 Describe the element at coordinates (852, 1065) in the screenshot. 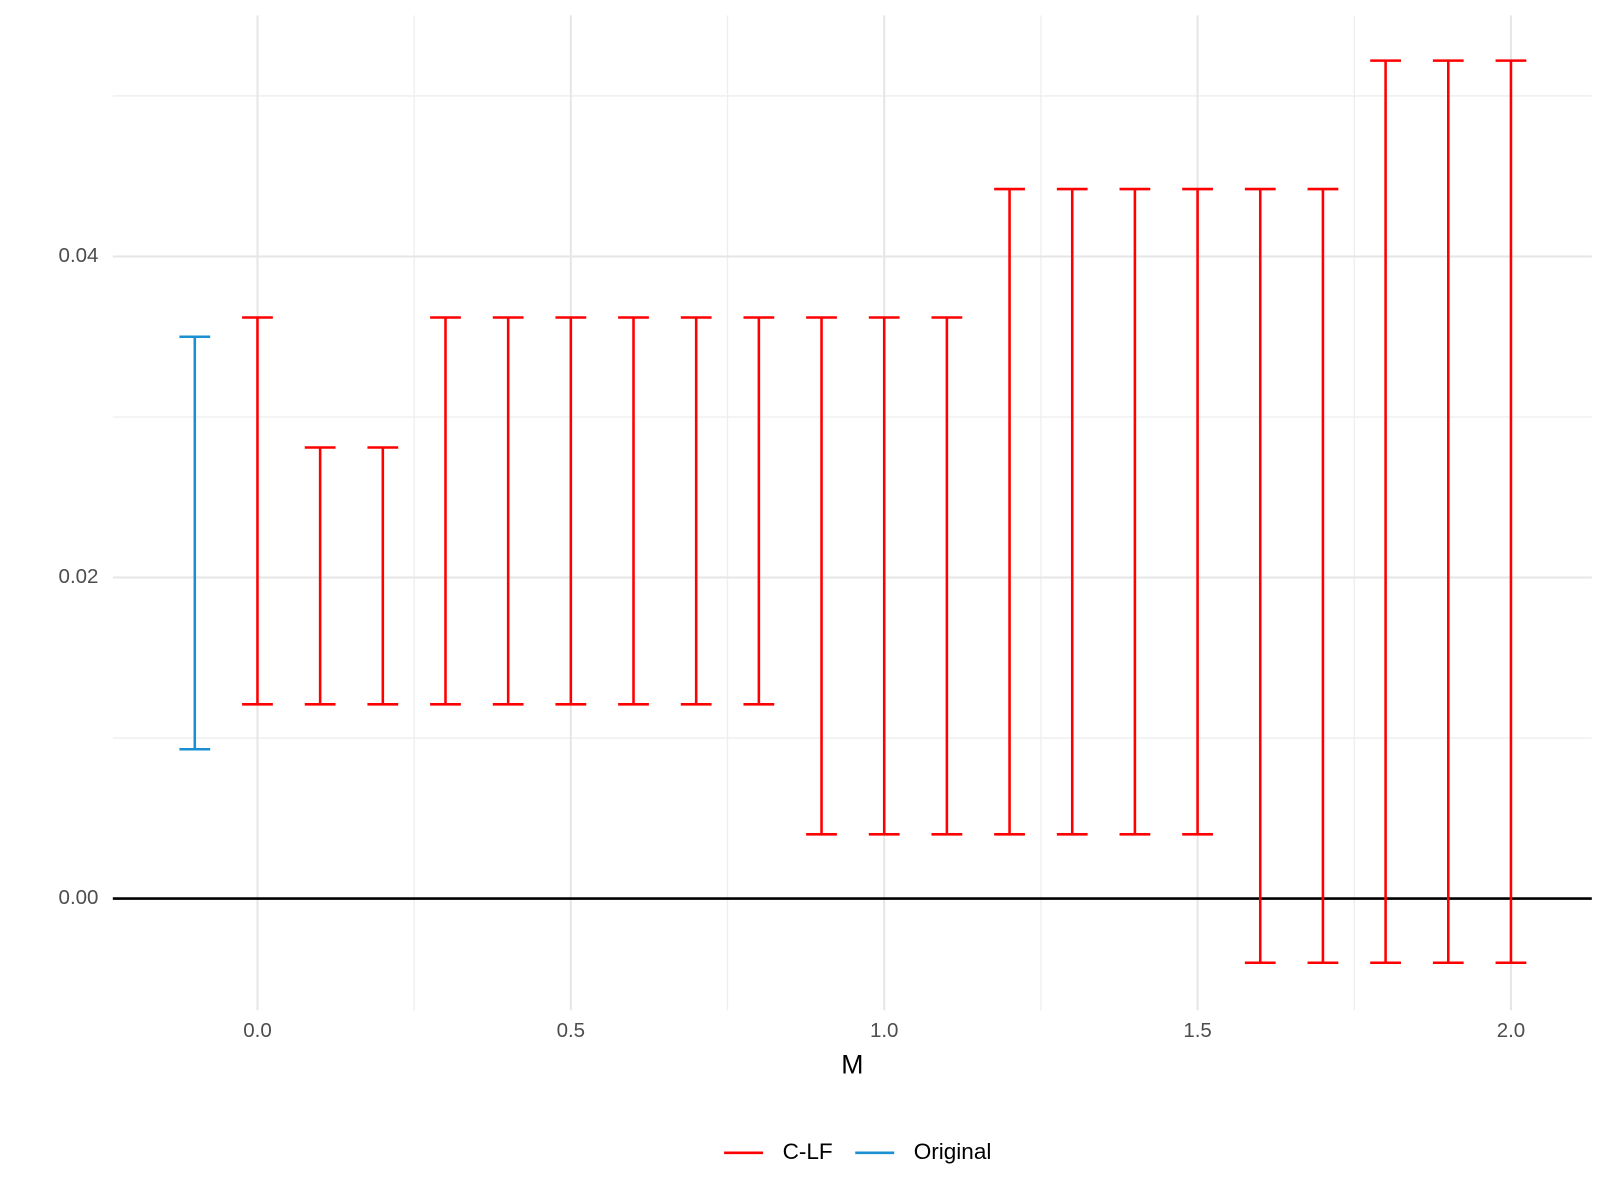

I see `x-axis-label: M` at that location.